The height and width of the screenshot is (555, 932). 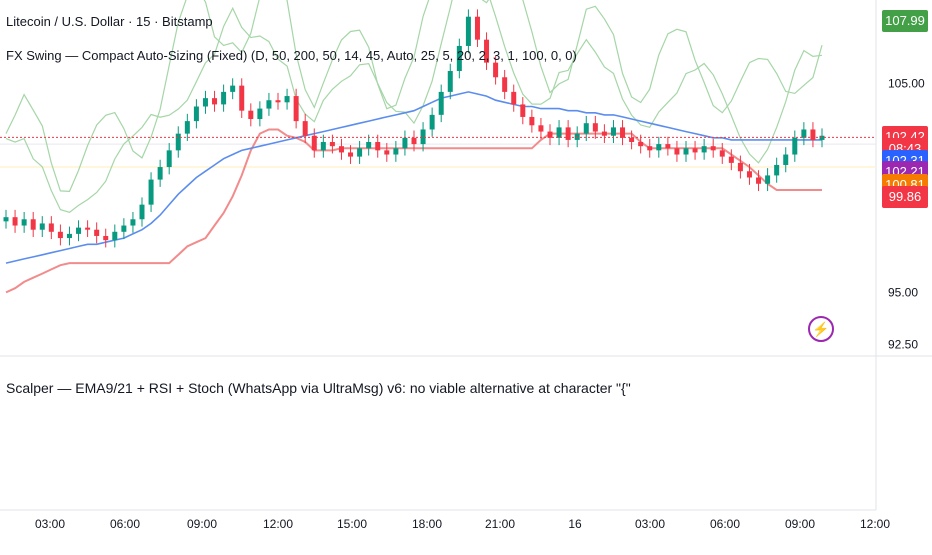 What do you see at coordinates (500, 524) in the screenshot?
I see `x-tick-label: 21:00` at bounding box center [500, 524].